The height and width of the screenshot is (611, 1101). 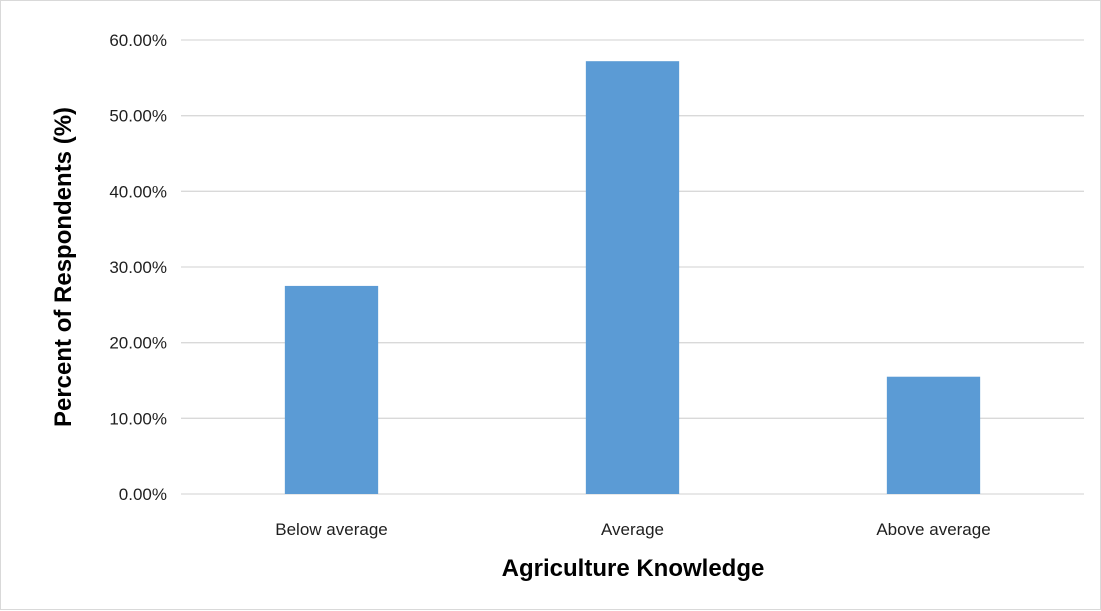 What do you see at coordinates (933, 529) in the screenshot?
I see `x-tick-label: Above average` at bounding box center [933, 529].